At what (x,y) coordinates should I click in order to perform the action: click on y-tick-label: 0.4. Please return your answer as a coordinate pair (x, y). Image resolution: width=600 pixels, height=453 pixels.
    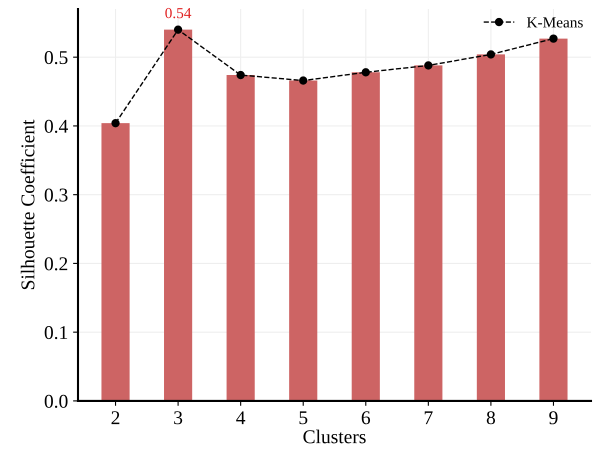
    Looking at the image, I should click on (56, 126).